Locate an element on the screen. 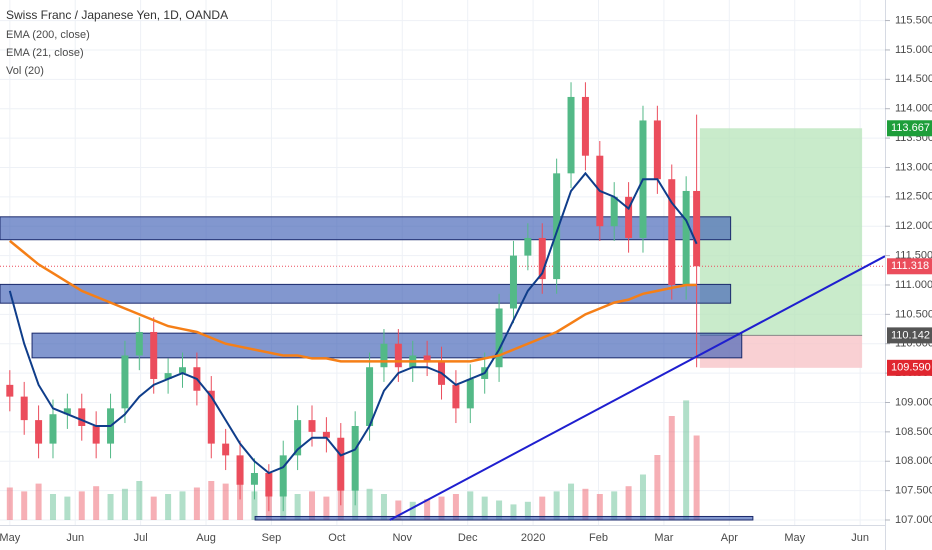  x-tick-label: Oct is located at coordinates (336, 538).